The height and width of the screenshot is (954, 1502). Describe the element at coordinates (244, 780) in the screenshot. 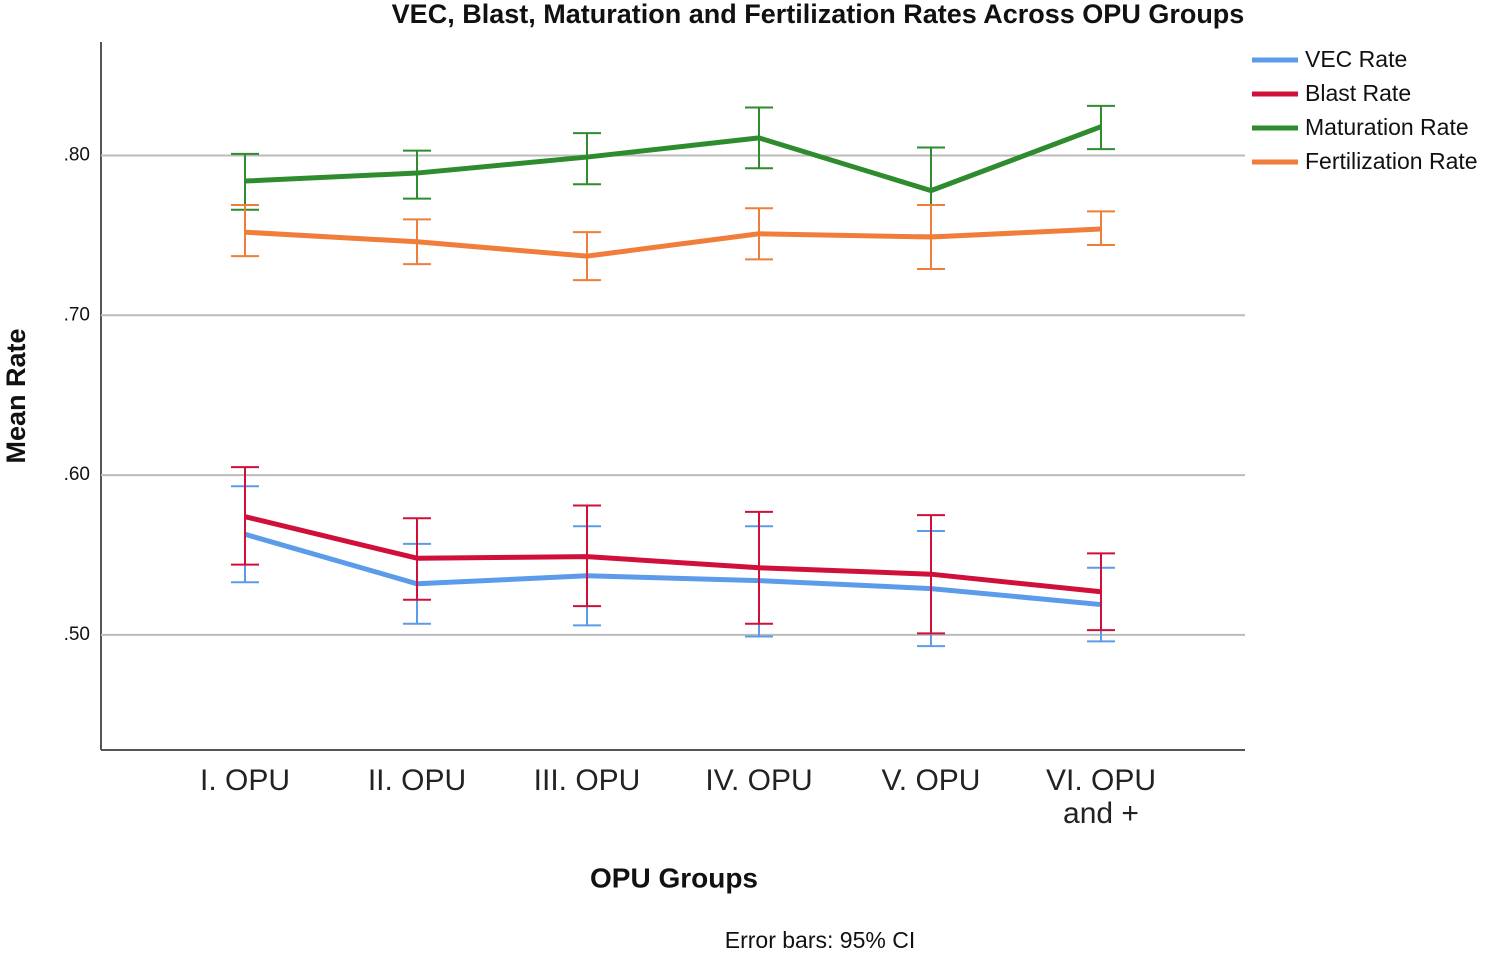

I see `x-tick-label: I. OPU` at that location.